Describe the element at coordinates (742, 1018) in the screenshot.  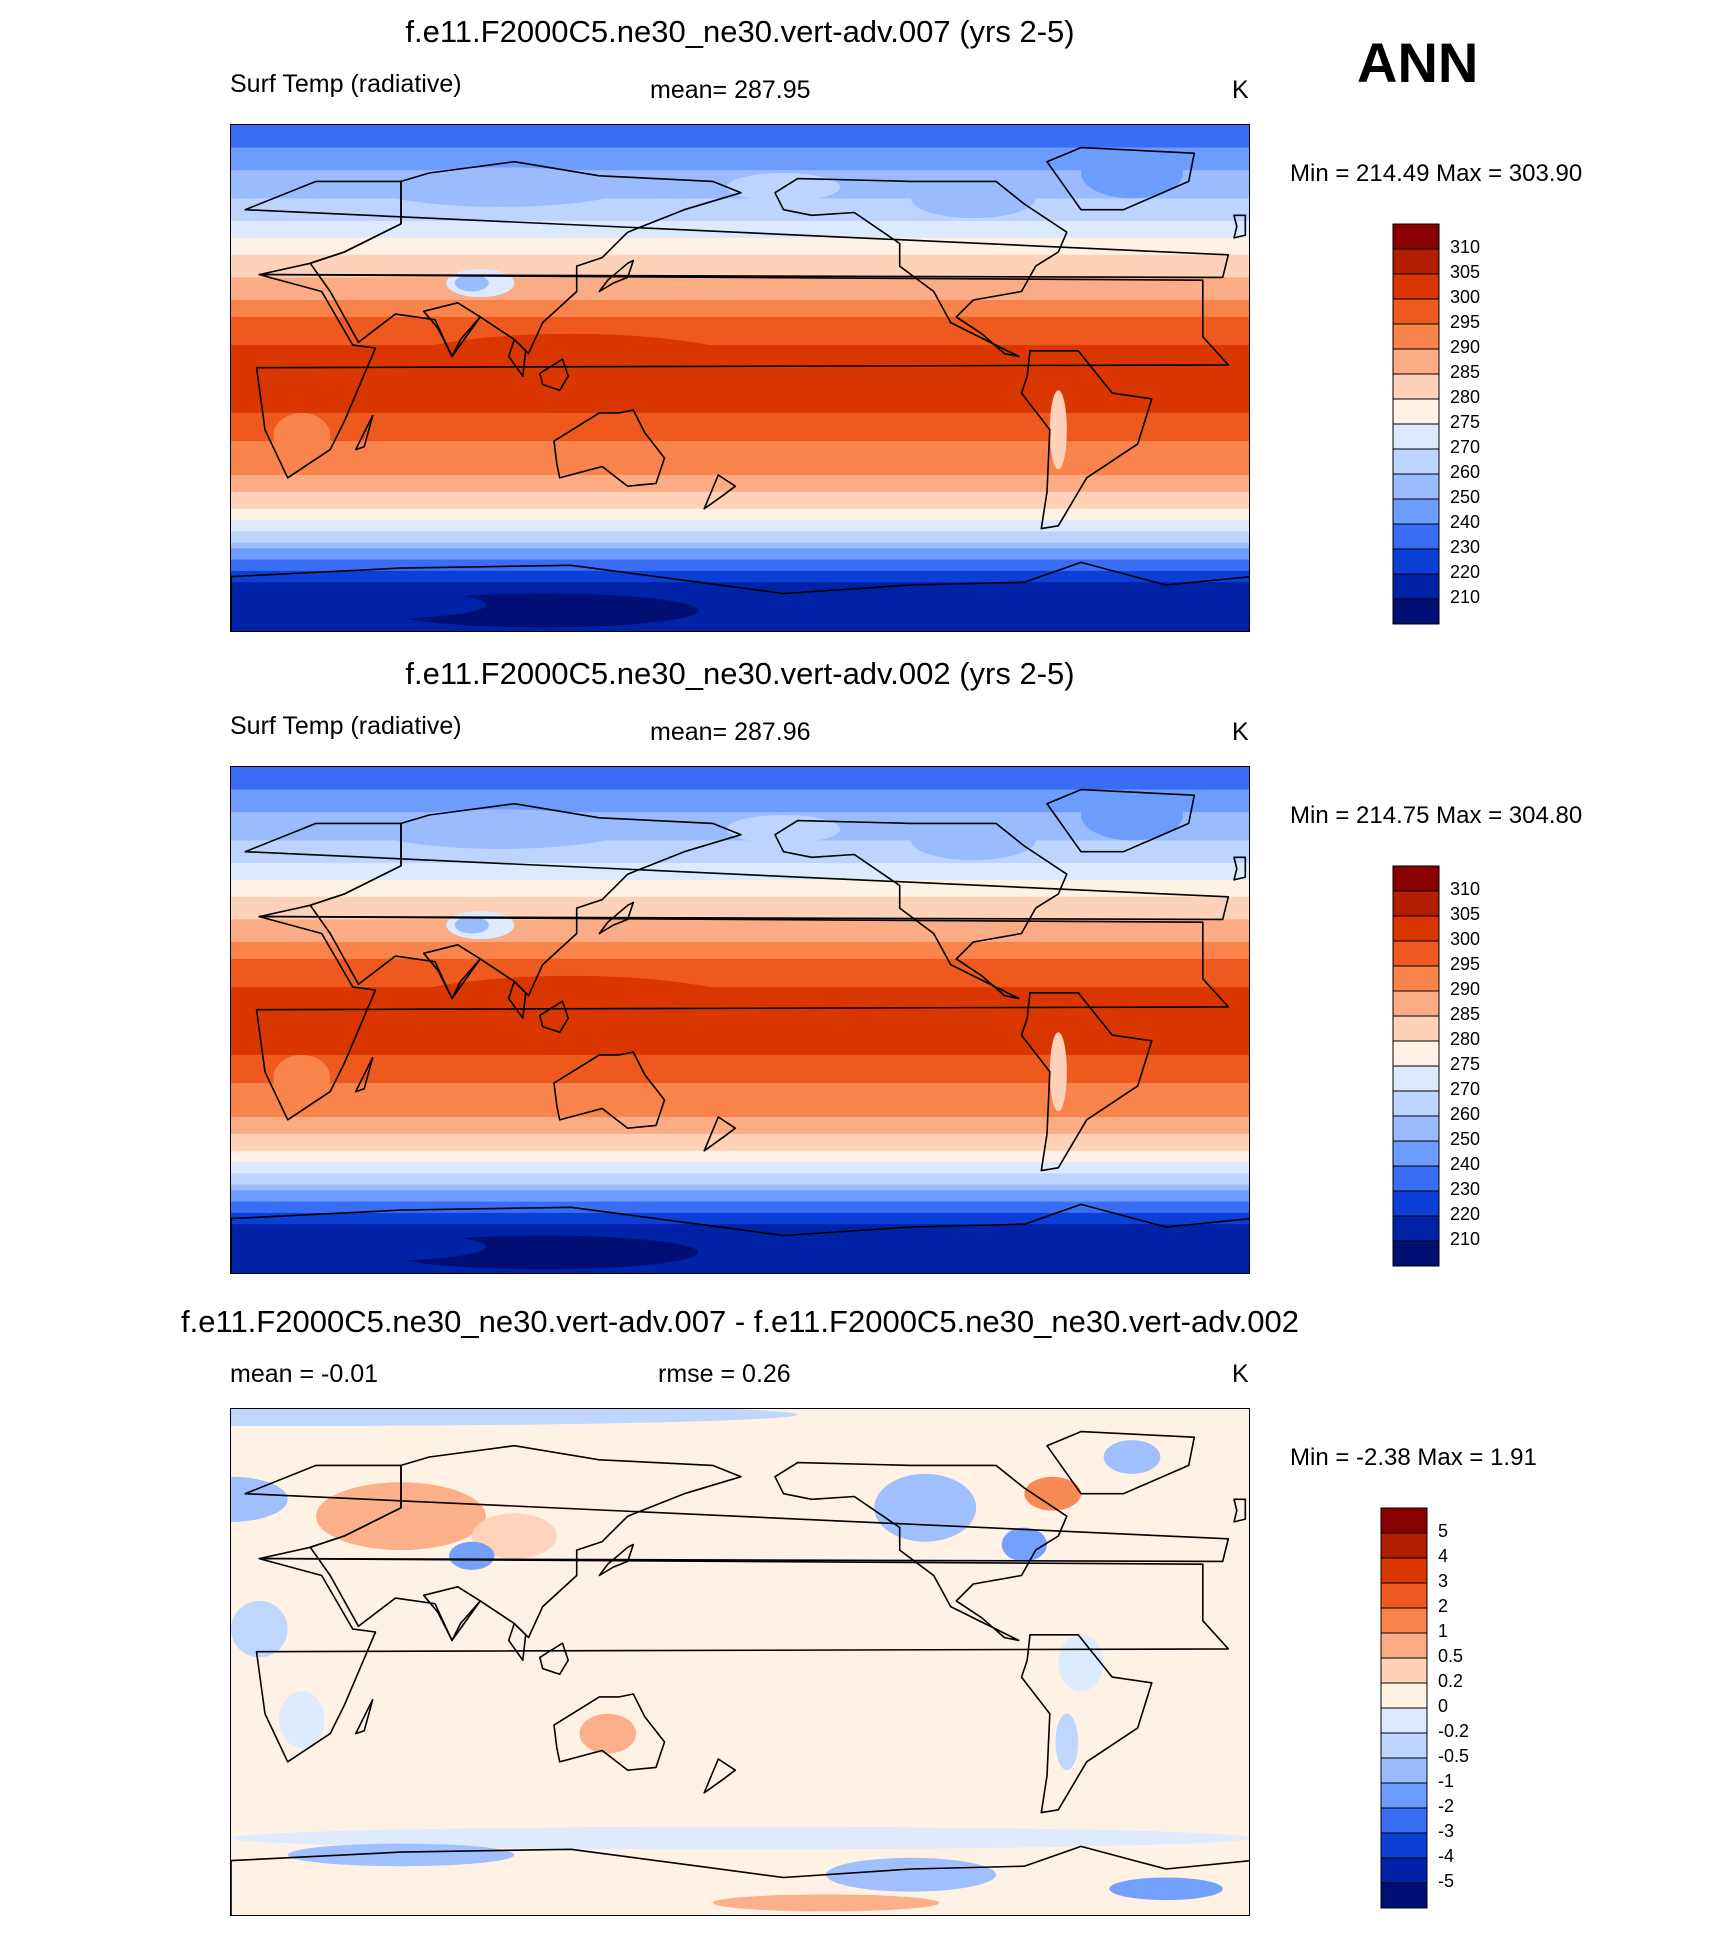
I see `coastline-africa` at that location.